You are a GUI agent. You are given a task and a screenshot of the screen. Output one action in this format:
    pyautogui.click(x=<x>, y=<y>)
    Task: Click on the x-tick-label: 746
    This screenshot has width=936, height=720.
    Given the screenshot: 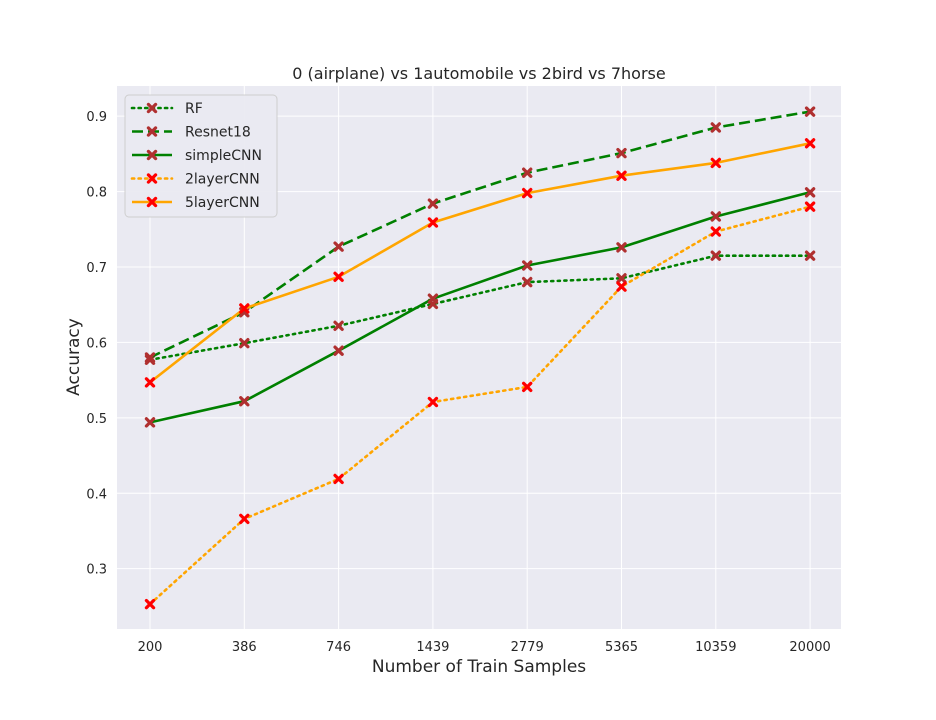 What is the action you would take?
    pyautogui.click(x=338, y=647)
    